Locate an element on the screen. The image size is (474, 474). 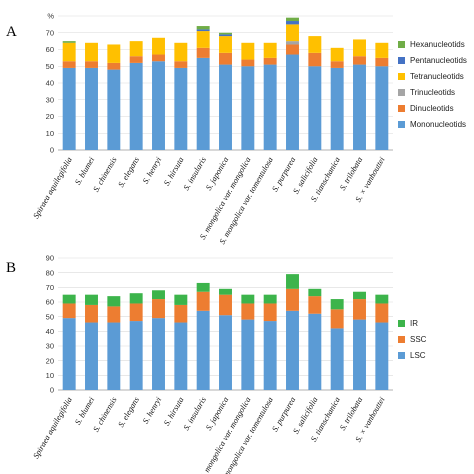
y-tick-label: 0 is located at coordinates (52, 150).